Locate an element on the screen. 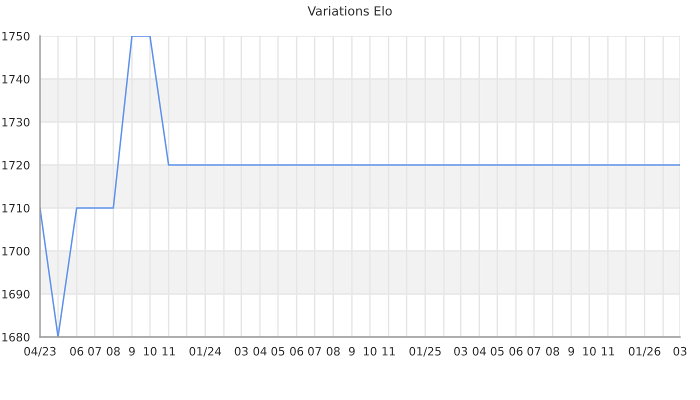 The image size is (700, 400). y-tick-label: 1740 is located at coordinates (16, 79).